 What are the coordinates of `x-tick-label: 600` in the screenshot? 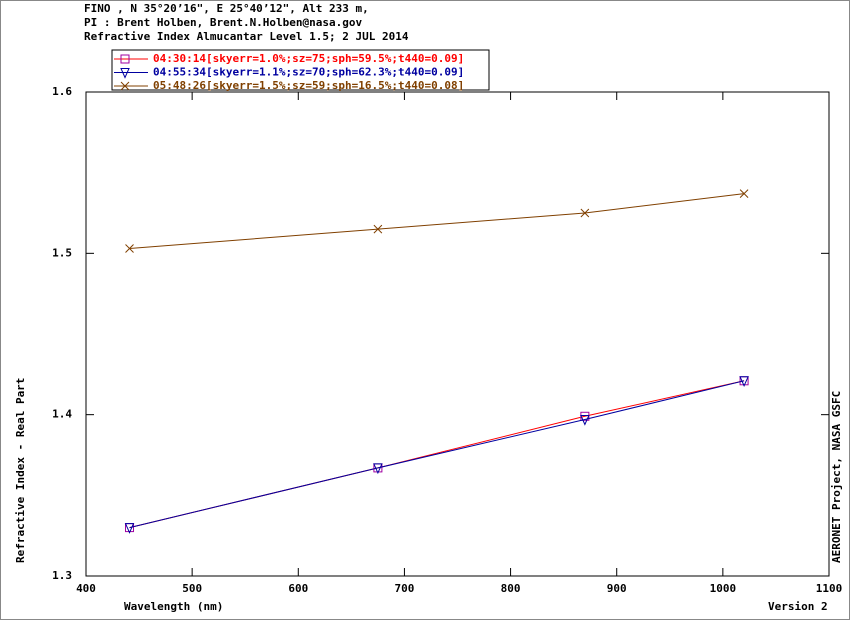 It's located at (298, 588).